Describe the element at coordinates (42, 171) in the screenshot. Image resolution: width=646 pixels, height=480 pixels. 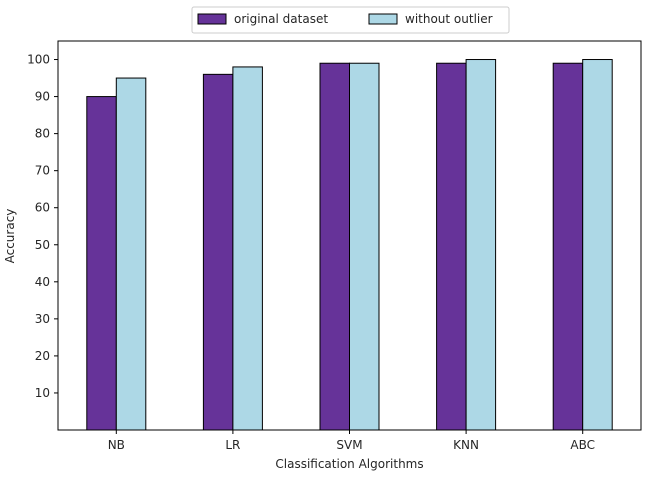
I see `y-tick-label: 70` at that location.